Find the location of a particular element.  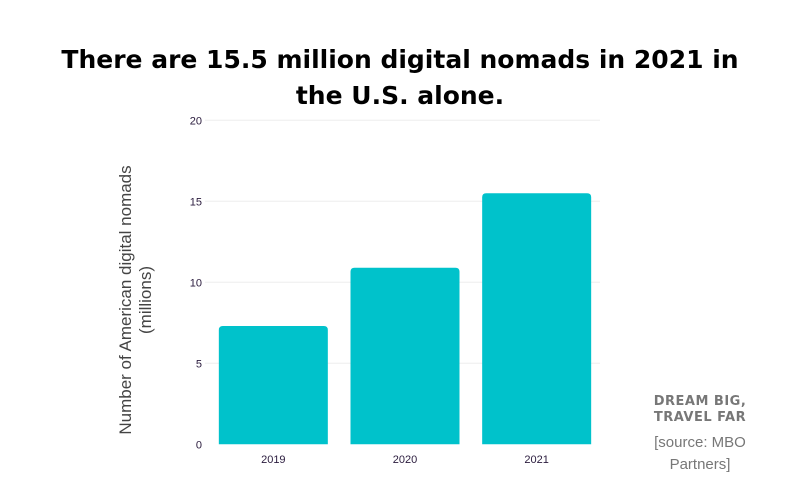

y-tick-label: 15 is located at coordinates (196, 202).